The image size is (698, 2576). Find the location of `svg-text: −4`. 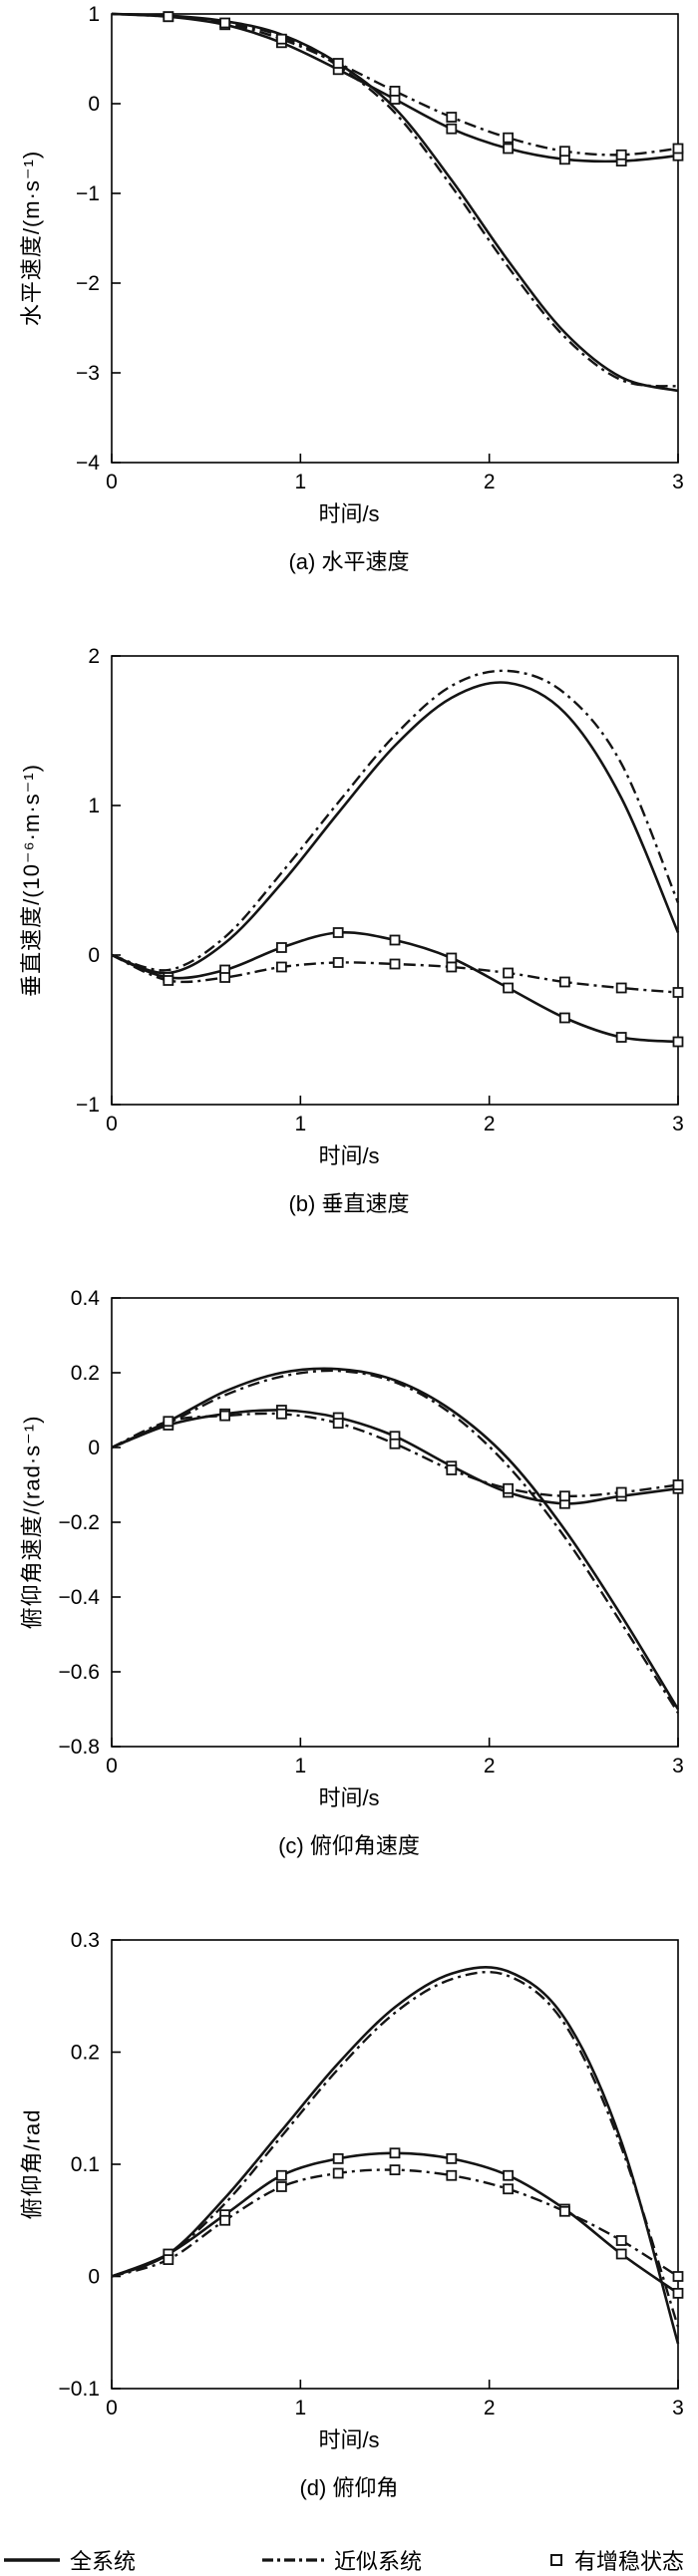

svg-text: −4 is located at coordinates (88, 463).